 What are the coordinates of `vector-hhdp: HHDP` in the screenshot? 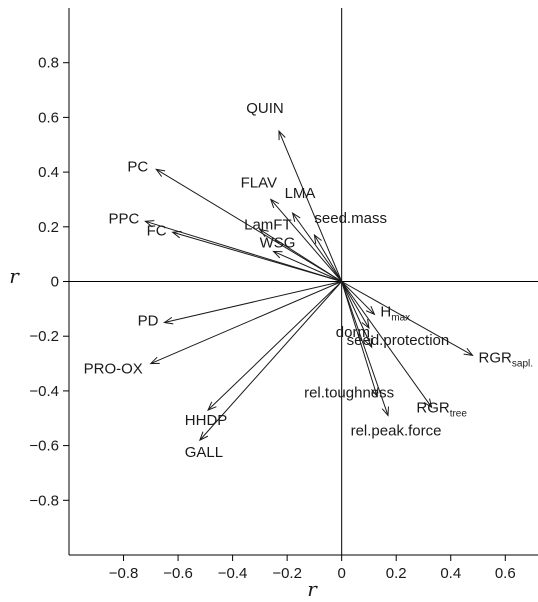 It's located at (264, 355).